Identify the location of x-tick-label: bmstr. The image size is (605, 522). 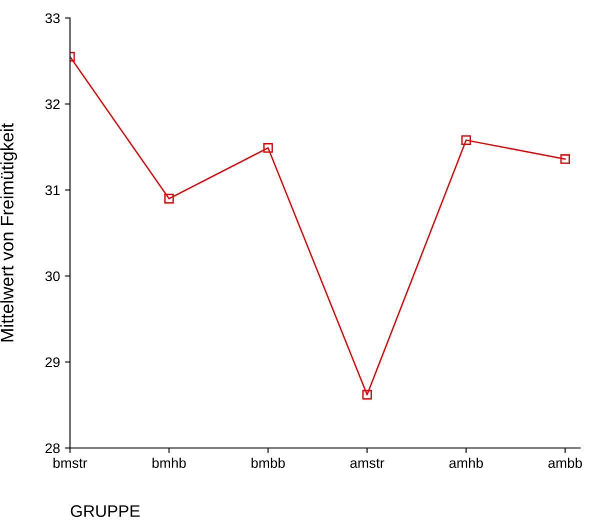
(71, 463).